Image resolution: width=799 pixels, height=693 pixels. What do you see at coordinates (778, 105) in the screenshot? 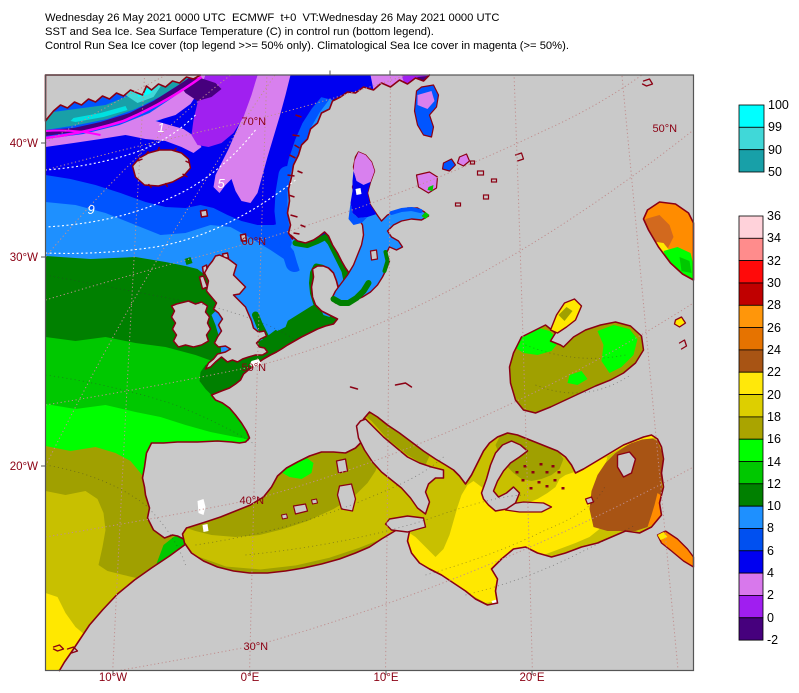
I see `svg-text: 100` at bounding box center [778, 105].